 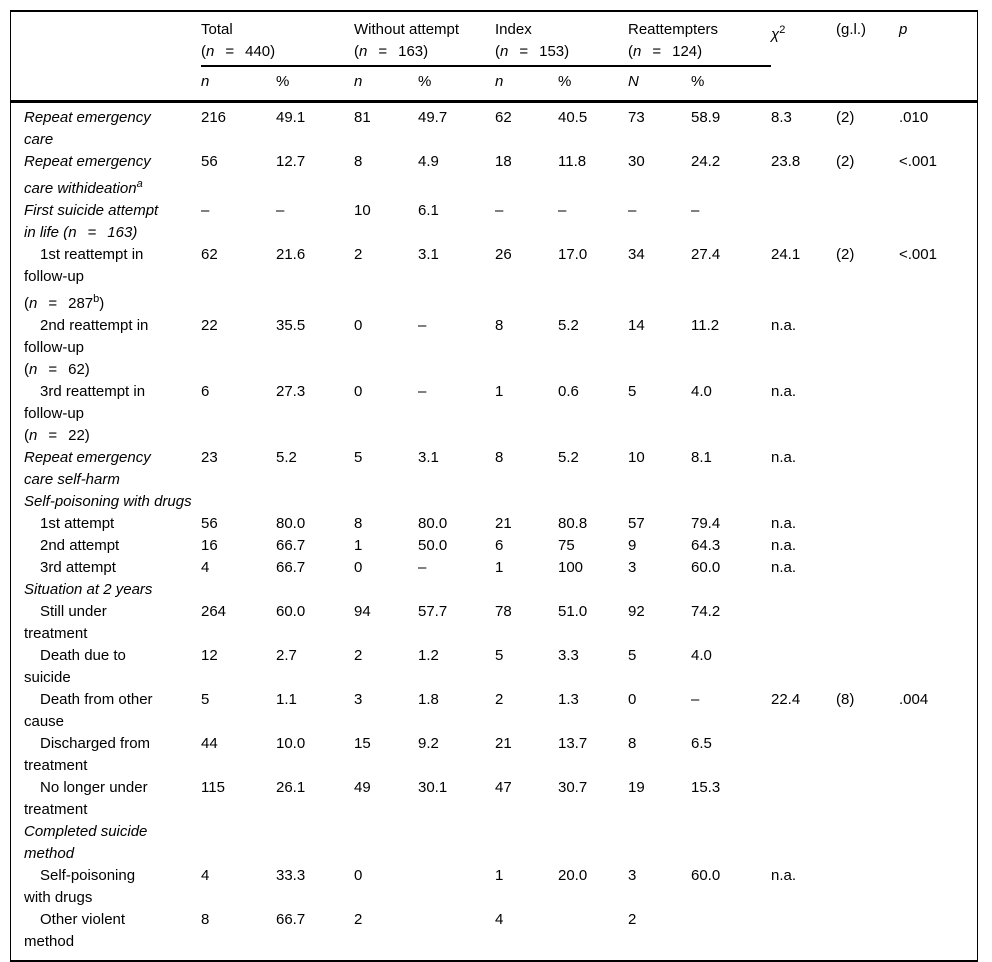 I want to click on cell-reattempters-pct: –, so click(x=695, y=699).